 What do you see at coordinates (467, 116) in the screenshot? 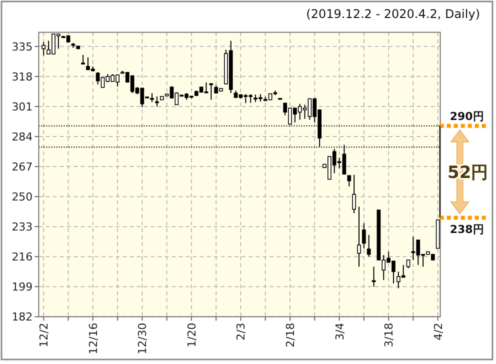
I see `annotation: 290円` at bounding box center [467, 116].